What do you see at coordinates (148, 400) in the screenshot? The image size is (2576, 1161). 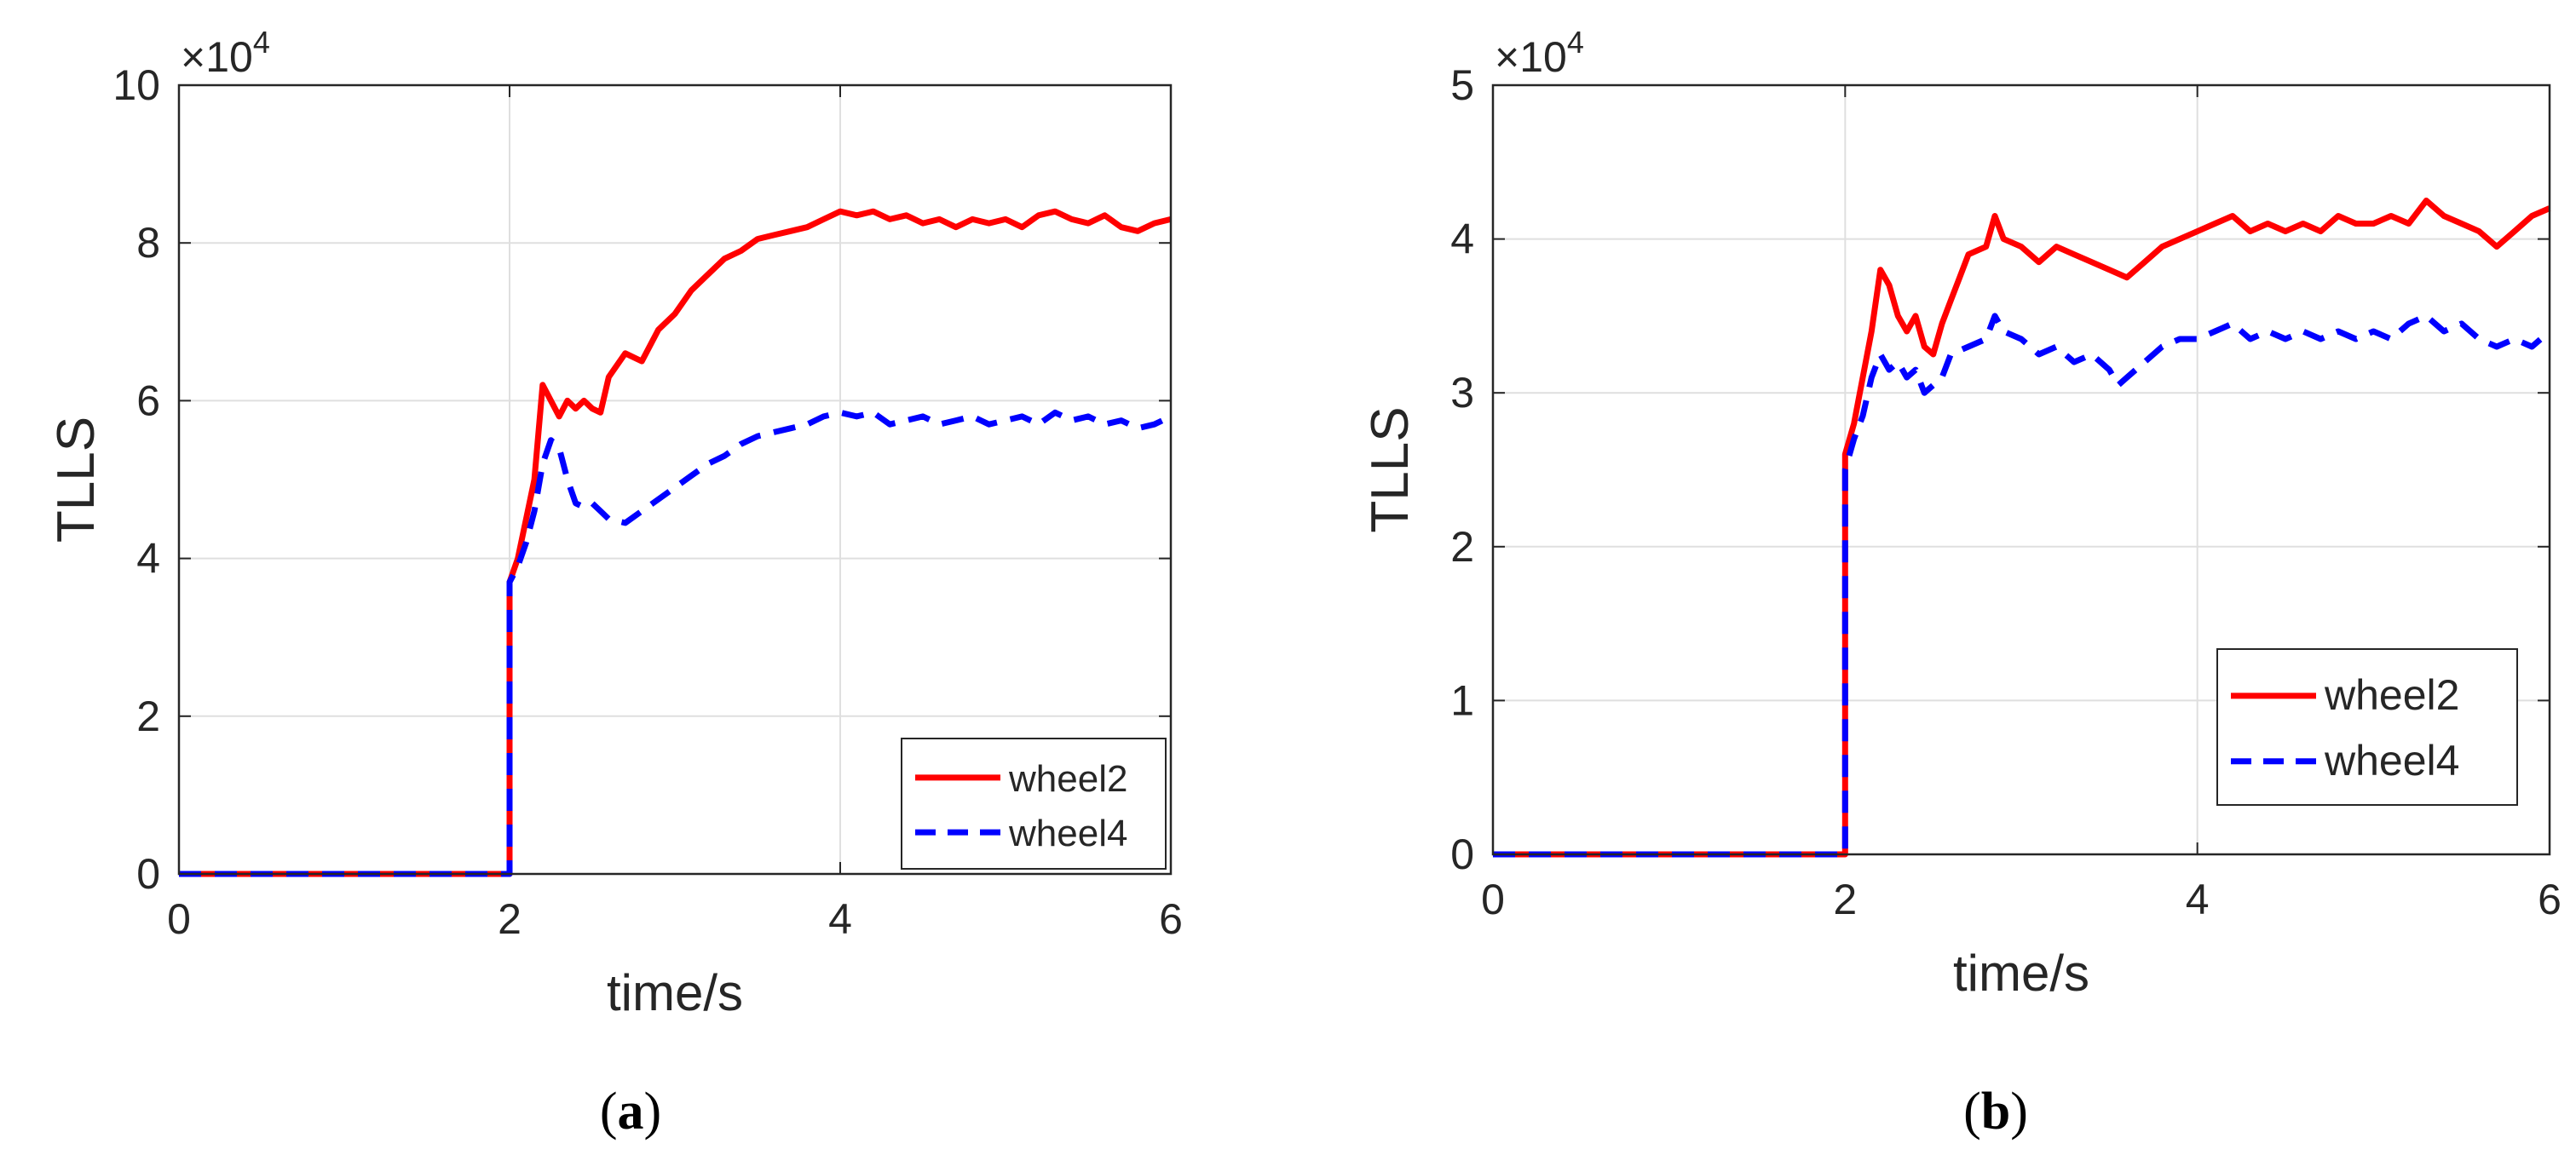 I see `y-tick-label: 6` at bounding box center [148, 400].